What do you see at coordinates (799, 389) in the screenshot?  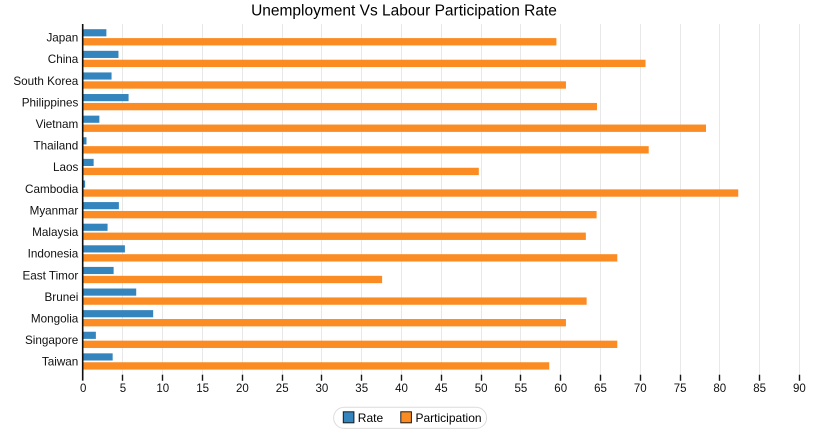 I see `svg-text: 90` at bounding box center [799, 389].